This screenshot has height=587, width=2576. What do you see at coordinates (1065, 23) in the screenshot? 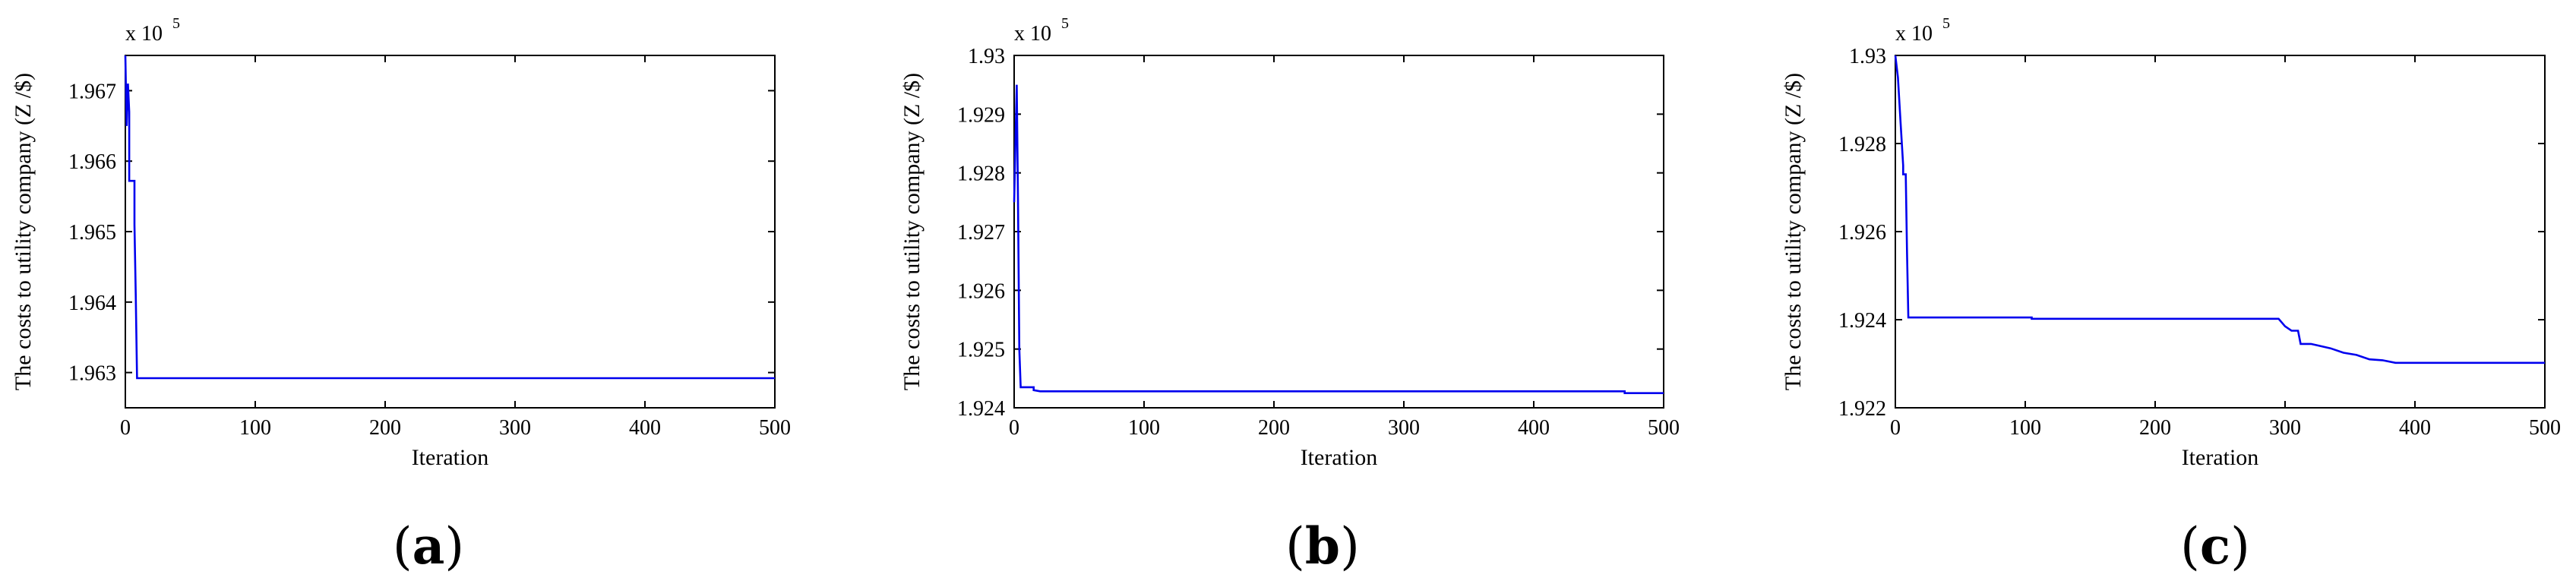
I see `y-multiplier-exp-b: 5` at bounding box center [1065, 23].